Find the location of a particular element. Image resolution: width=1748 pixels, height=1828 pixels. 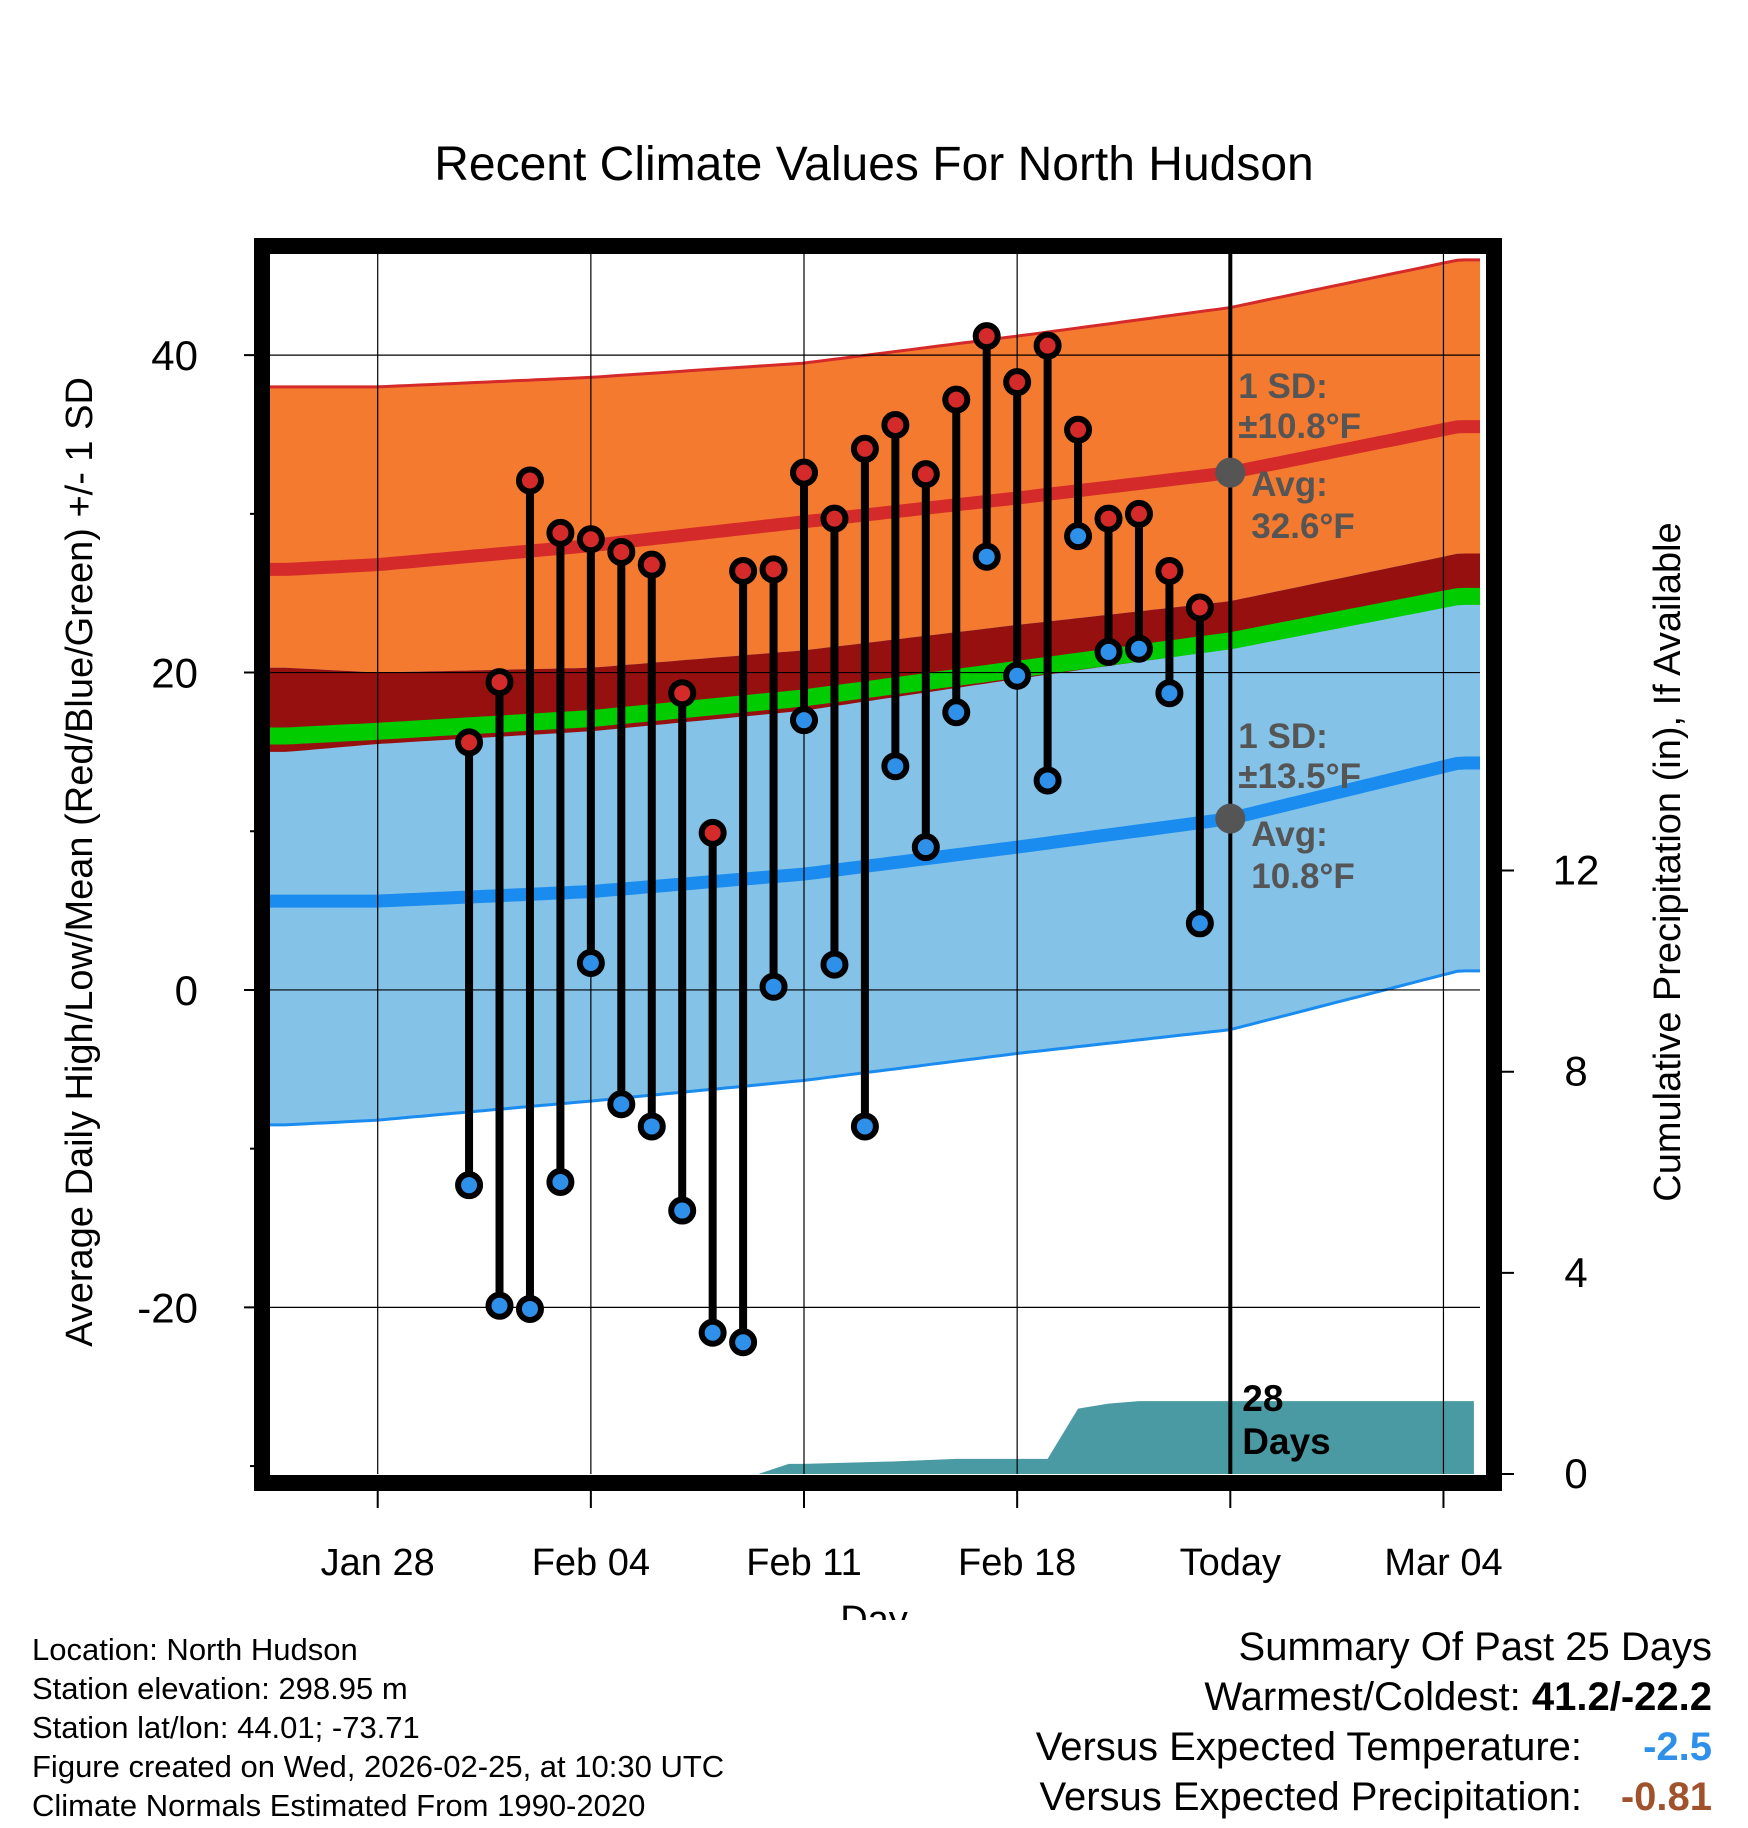

high-average-marker is located at coordinates (1230, 472).